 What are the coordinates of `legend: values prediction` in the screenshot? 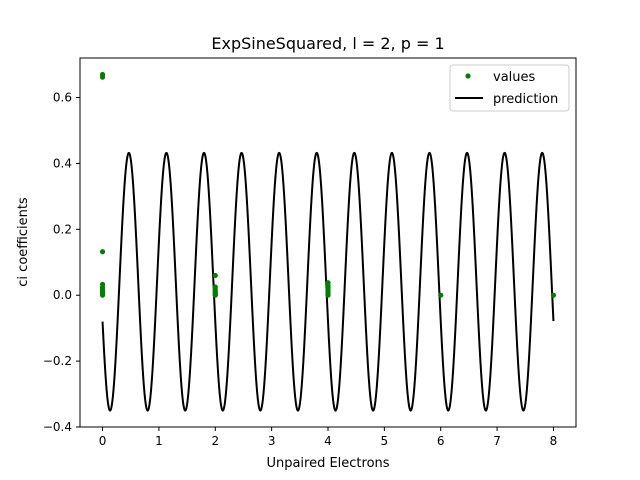 It's located at (509, 88).